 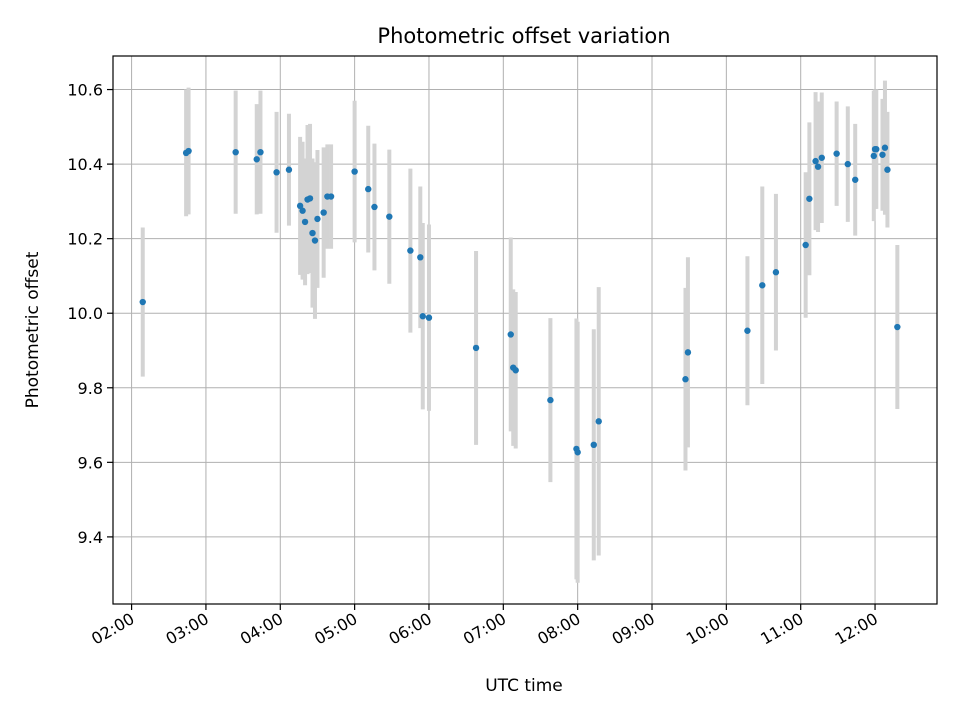 What do you see at coordinates (90, 537) in the screenshot?
I see `y-tick-label: 9.4` at bounding box center [90, 537].